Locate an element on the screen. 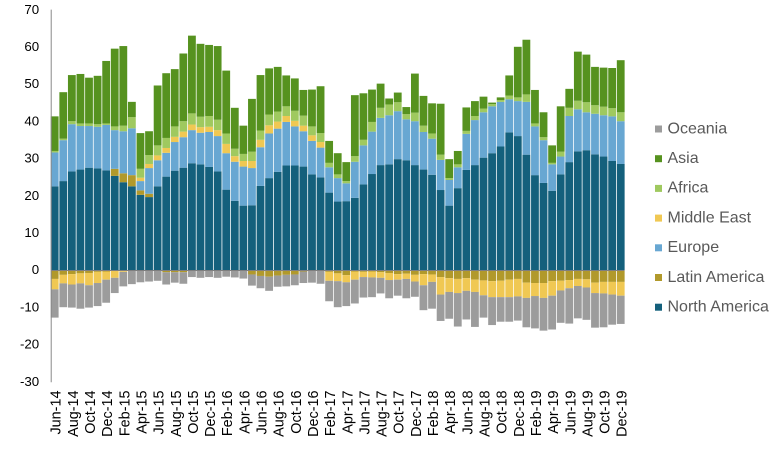 The image size is (780, 455). svg-text: -10 is located at coordinates (29, 306).